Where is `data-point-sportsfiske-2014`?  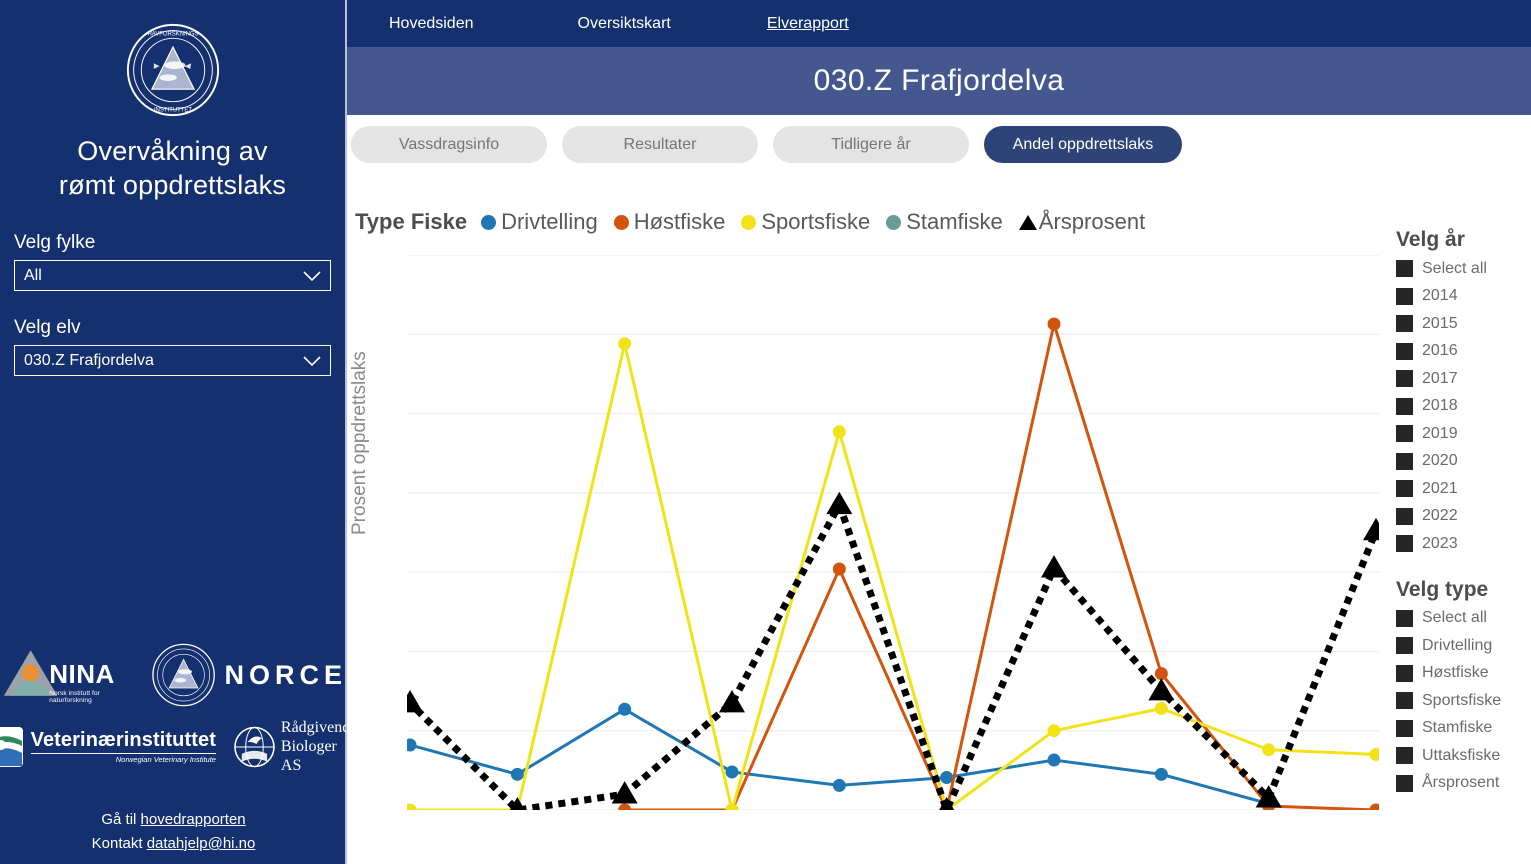 data-point-sportsfiske-2014 is located at coordinates (412, 807).